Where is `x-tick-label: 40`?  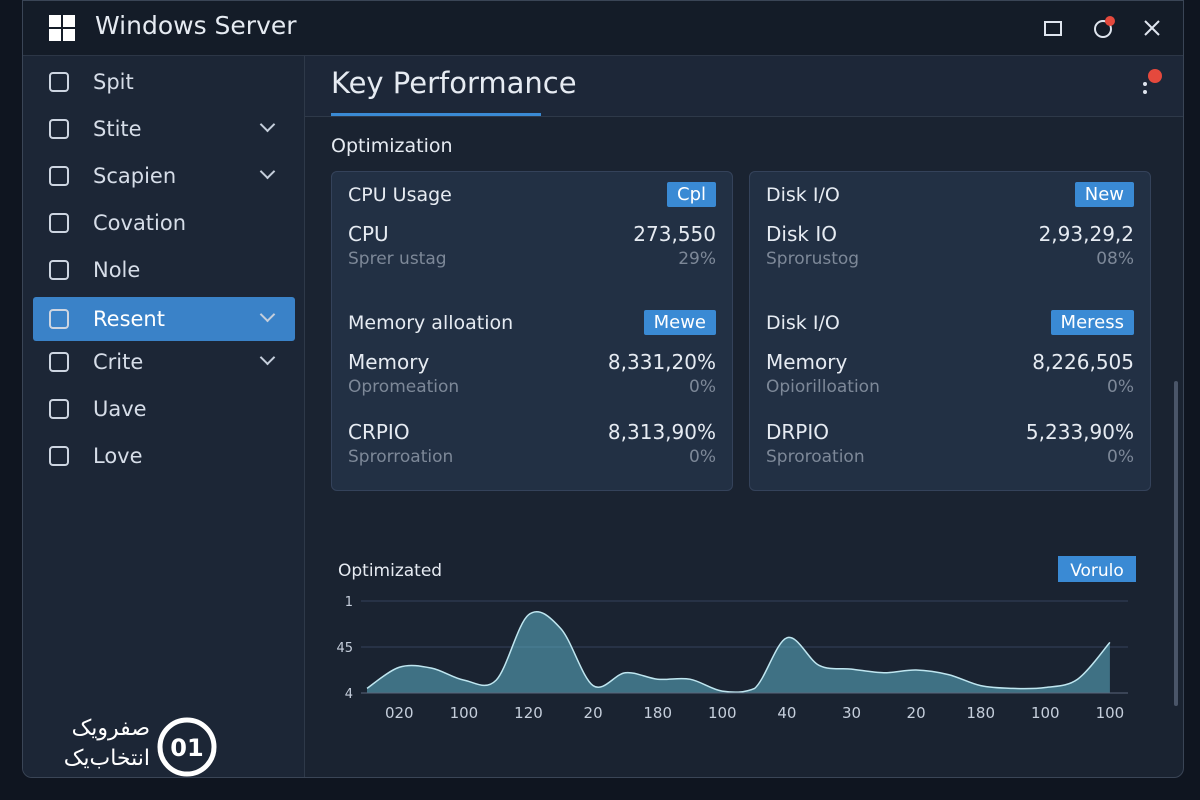 x-tick-label: 40 is located at coordinates (786, 713).